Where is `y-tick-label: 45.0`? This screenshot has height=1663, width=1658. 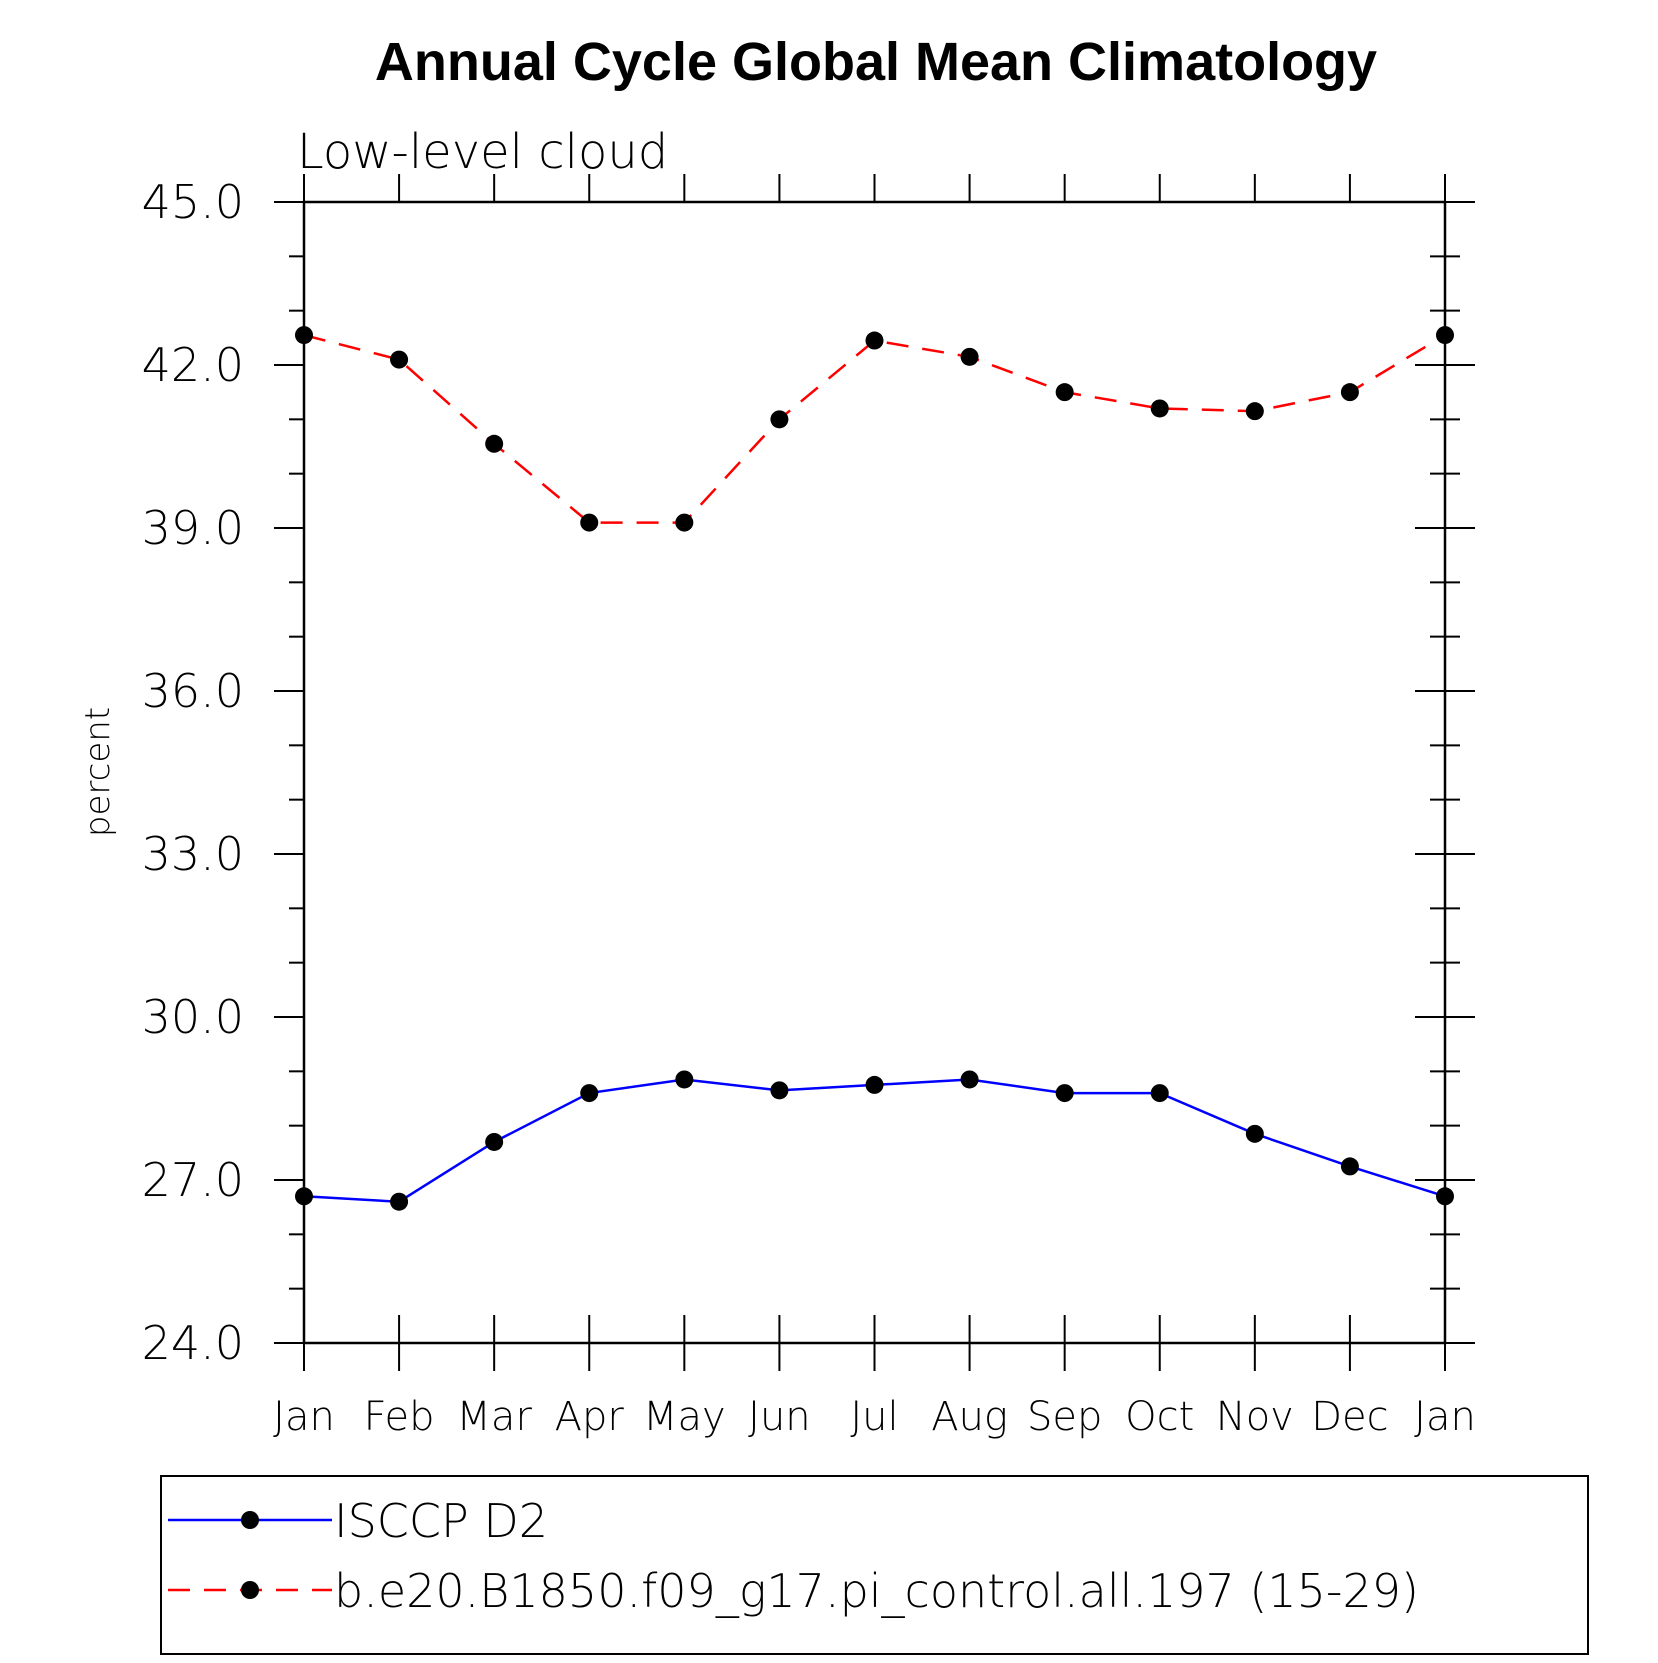 y-tick-label: 45.0 is located at coordinates (193, 202).